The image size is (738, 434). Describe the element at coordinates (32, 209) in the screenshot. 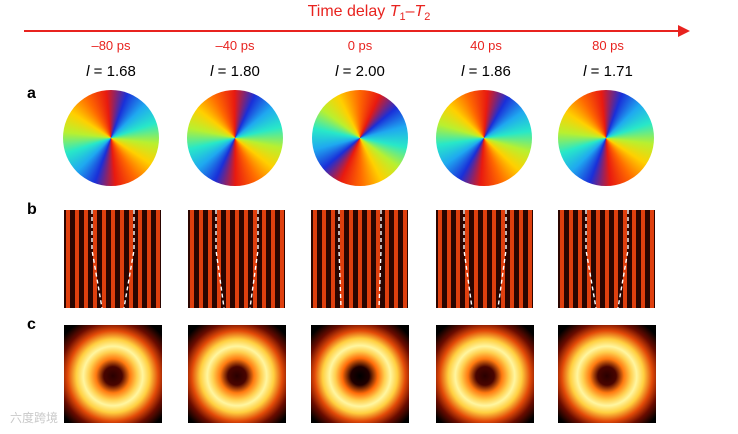

I see `row-label-b: b` at that location.